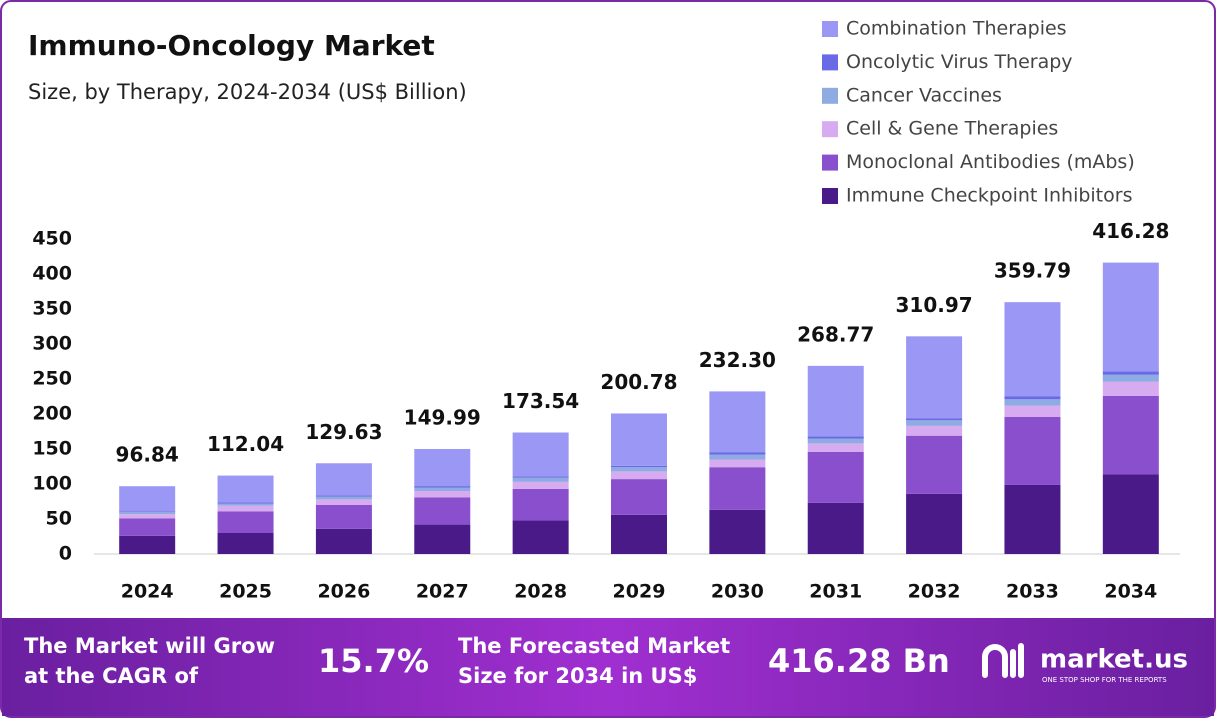 The width and height of the screenshot is (1216, 722). Describe the element at coordinates (245, 444) in the screenshot. I see `total-label: 112.04` at that location.